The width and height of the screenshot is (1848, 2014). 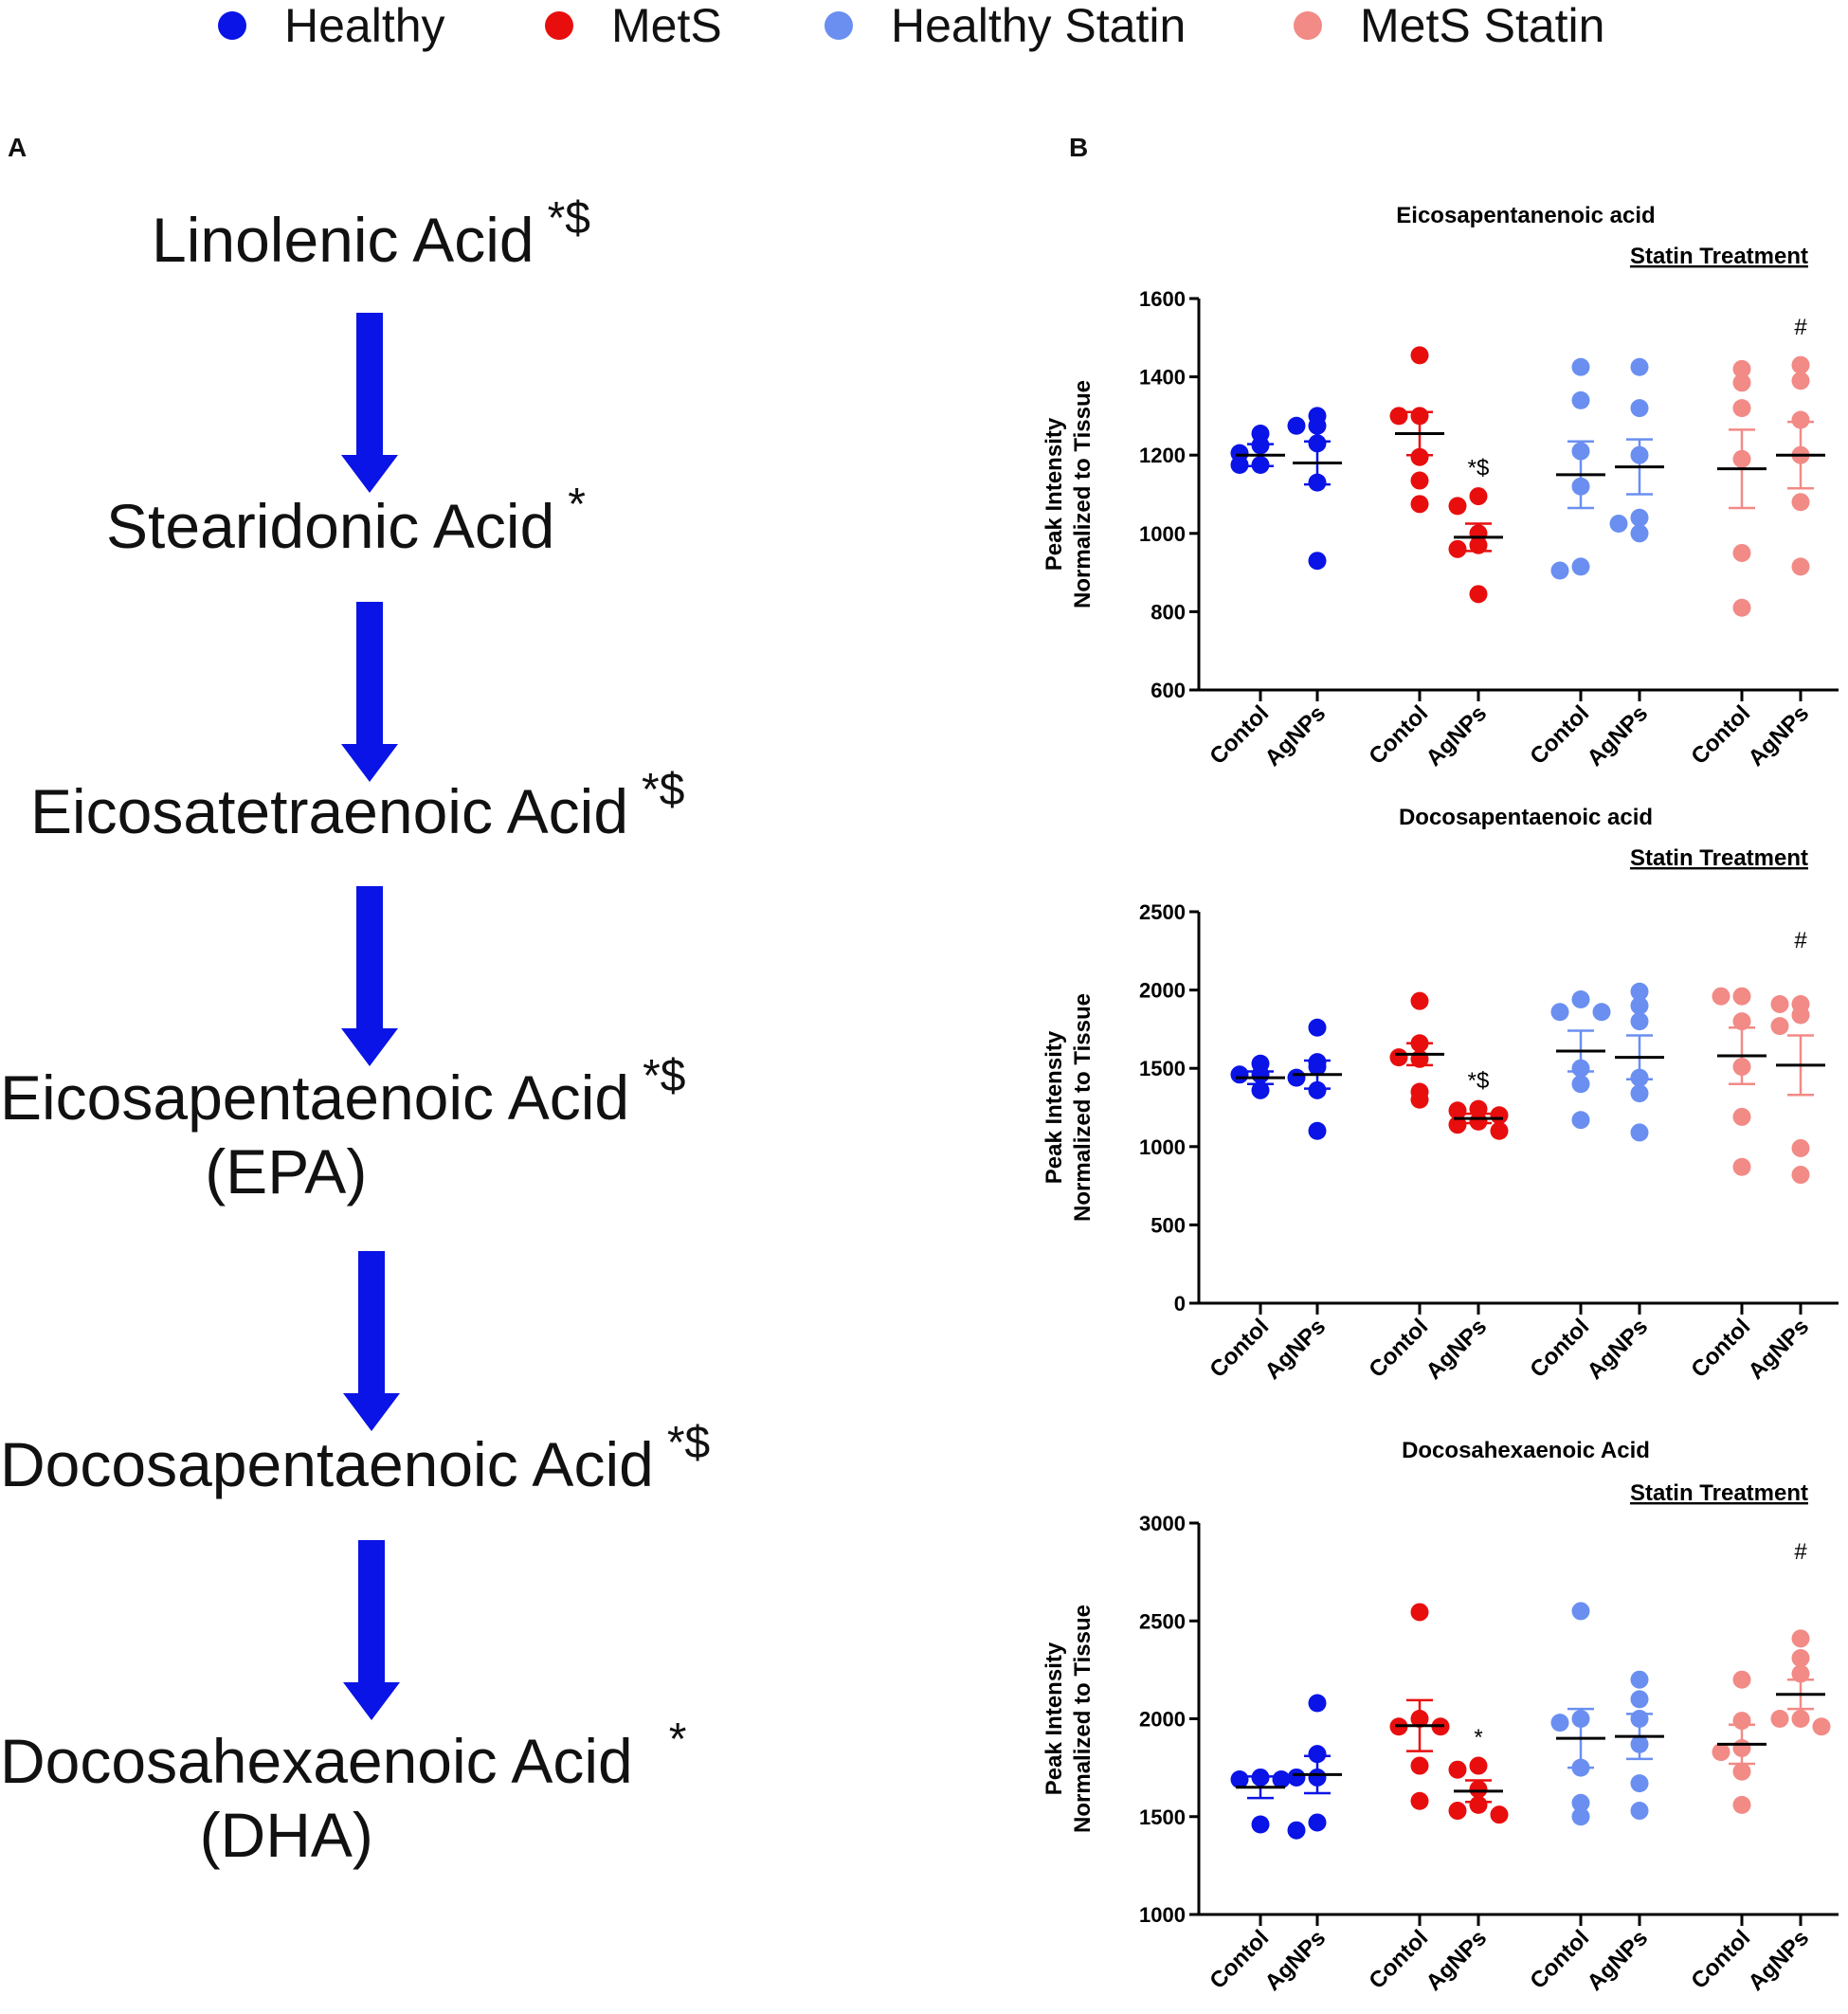 What do you see at coordinates (315, 1097) in the screenshot?
I see `pathway-step-name: Eicosapentaenoic Acid` at bounding box center [315, 1097].